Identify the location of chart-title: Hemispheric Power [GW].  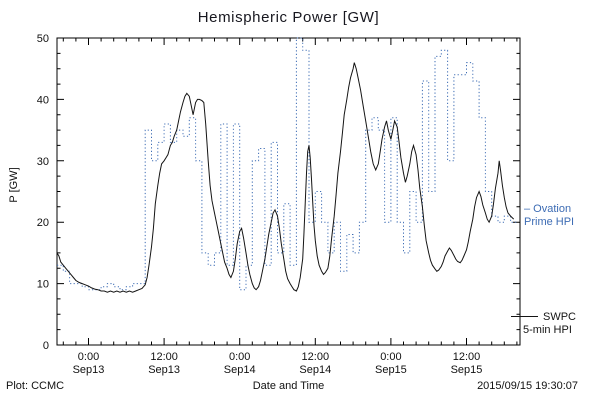
(288, 17).